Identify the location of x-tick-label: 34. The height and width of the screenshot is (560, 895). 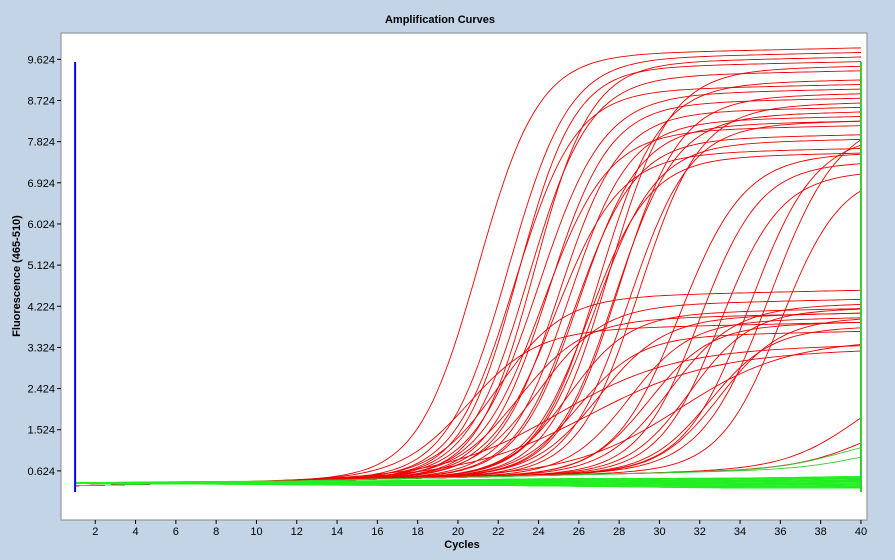
(740, 532).